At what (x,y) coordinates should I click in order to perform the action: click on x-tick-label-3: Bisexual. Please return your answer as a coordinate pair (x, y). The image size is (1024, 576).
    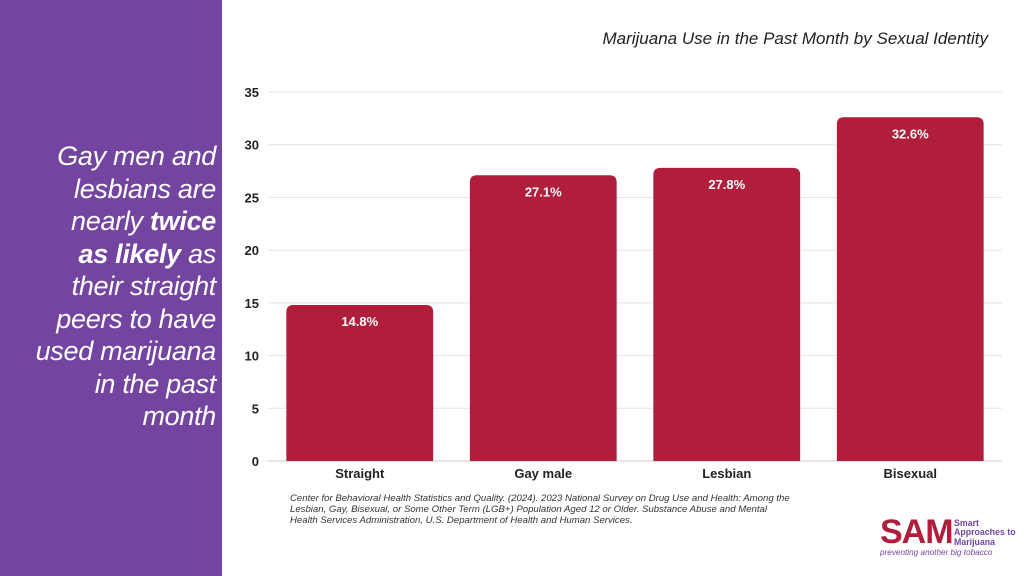
    Looking at the image, I should click on (910, 473).